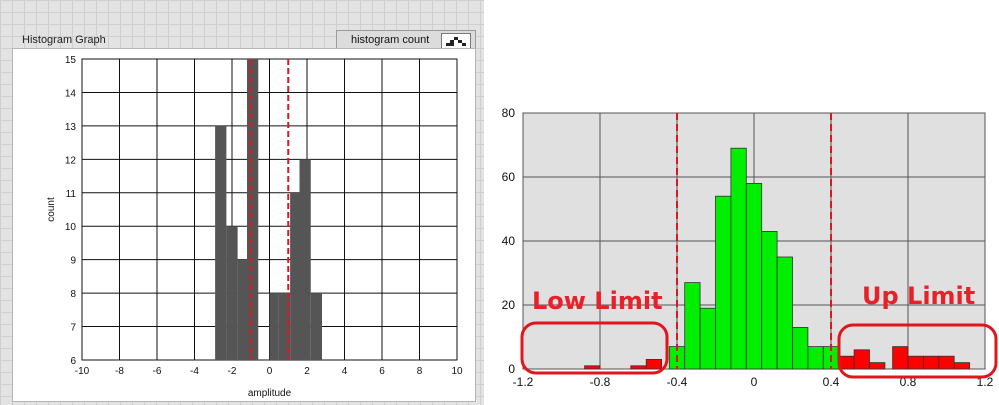 Image resolution: width=999 pixels, height=405 pixels. I want to click on right-y-tick-label: 0, so click(511, 369).